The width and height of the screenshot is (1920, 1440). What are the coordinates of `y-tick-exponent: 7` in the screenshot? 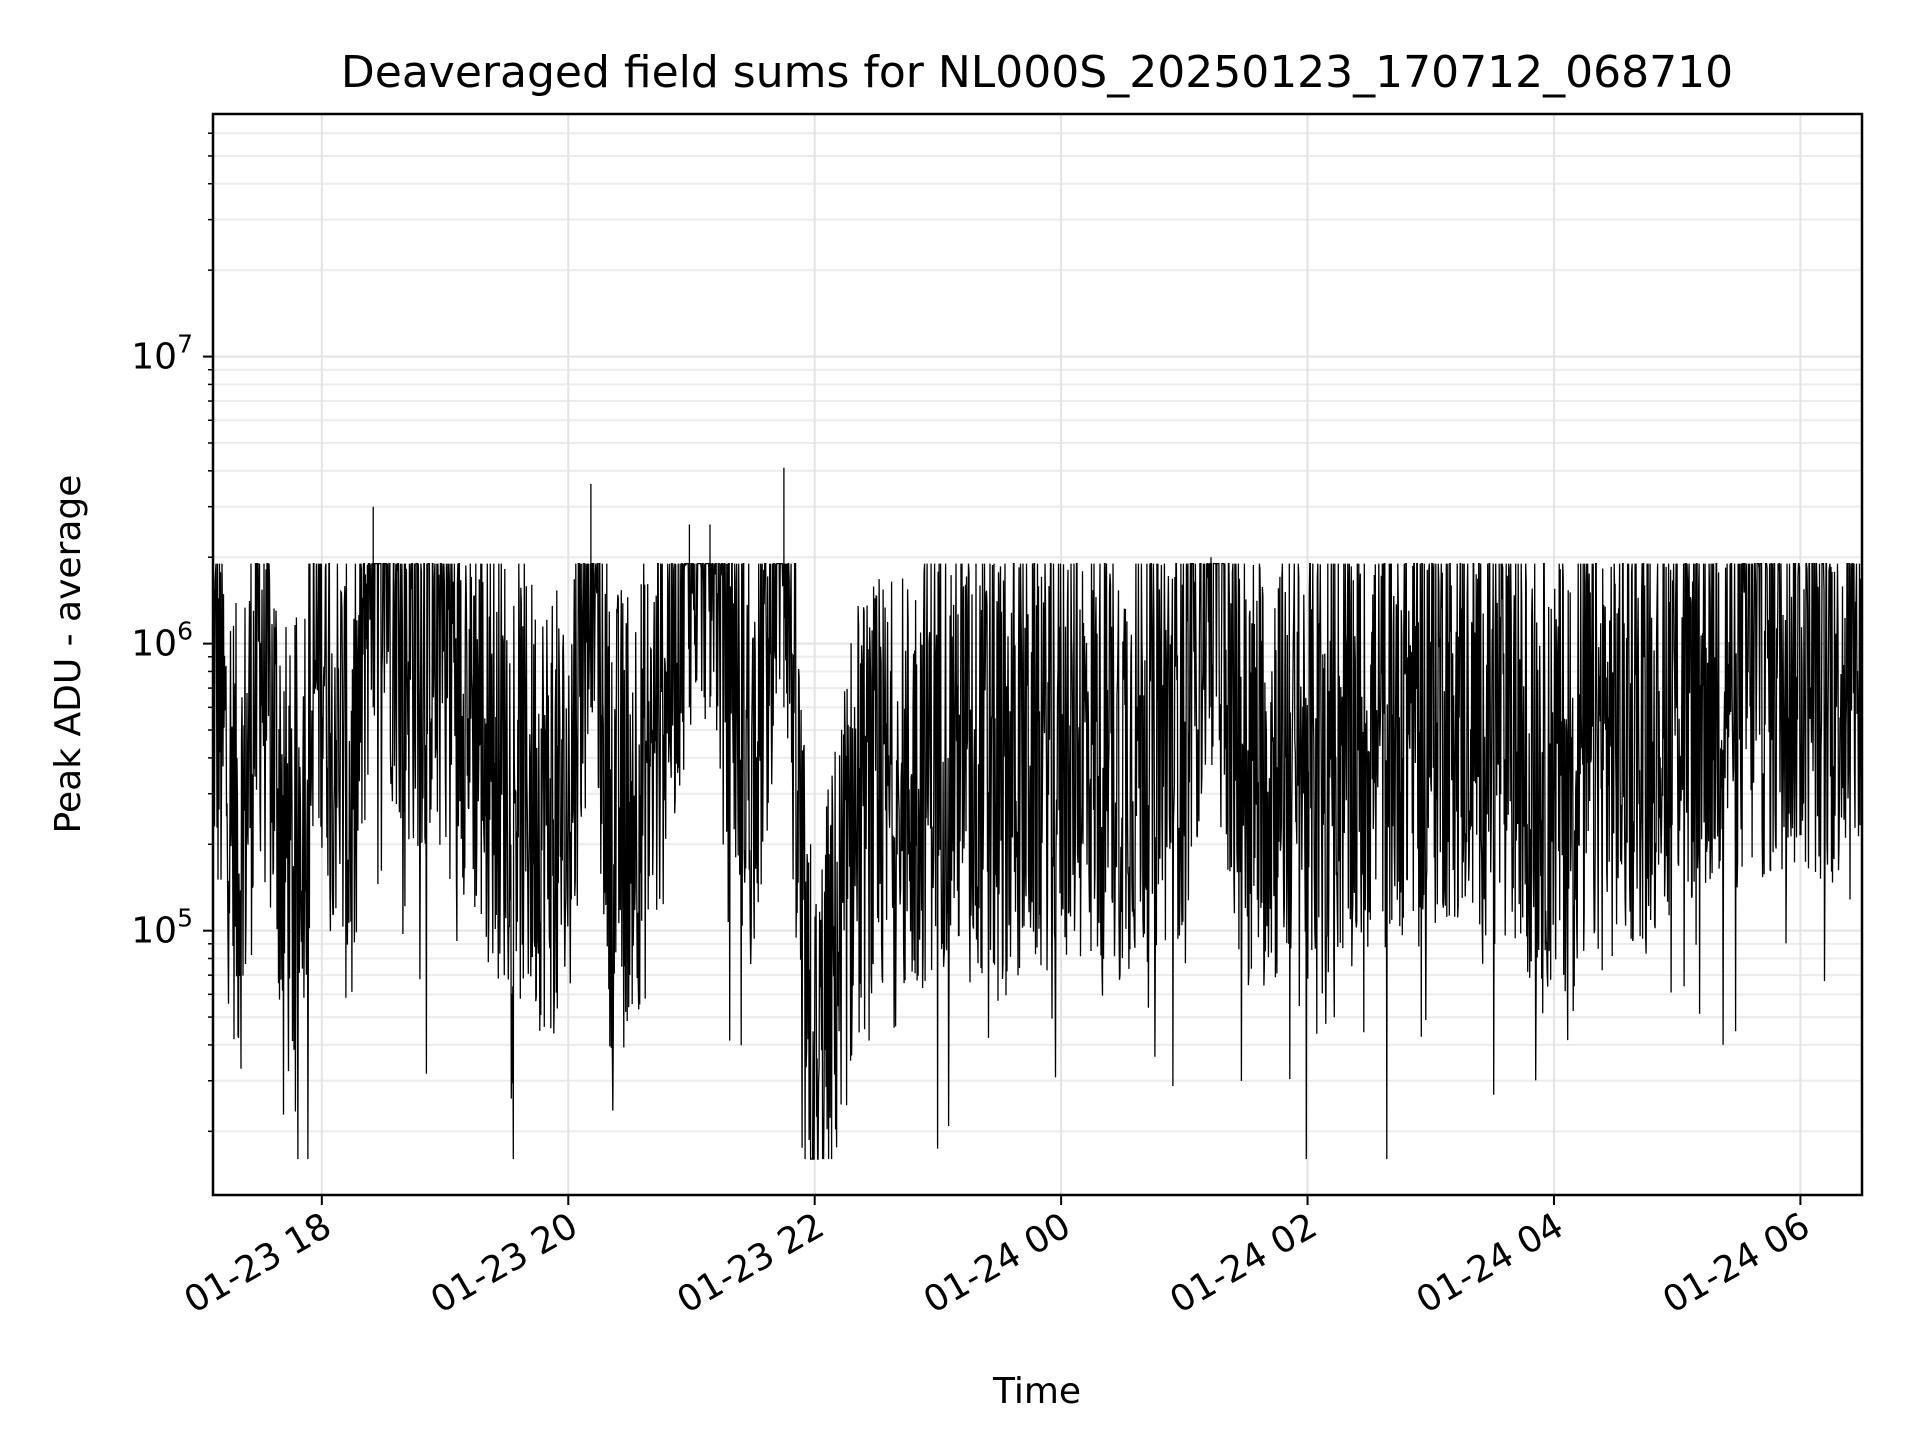 It's located at (185, 344).